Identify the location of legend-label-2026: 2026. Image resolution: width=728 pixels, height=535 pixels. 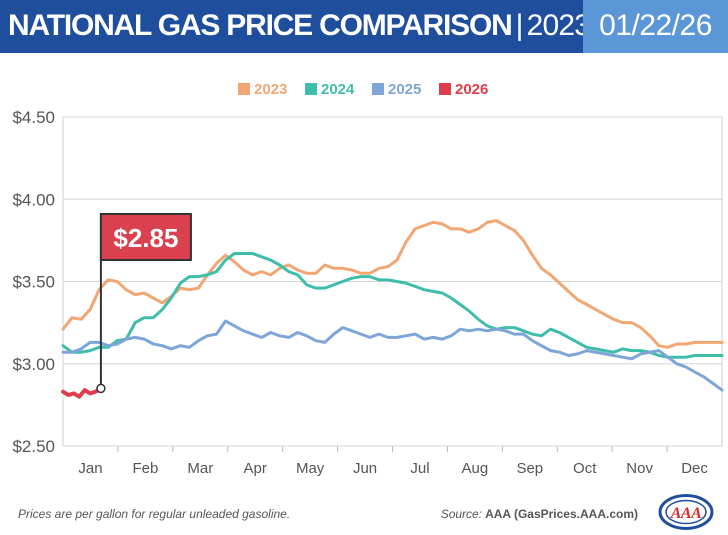
(471, 89).